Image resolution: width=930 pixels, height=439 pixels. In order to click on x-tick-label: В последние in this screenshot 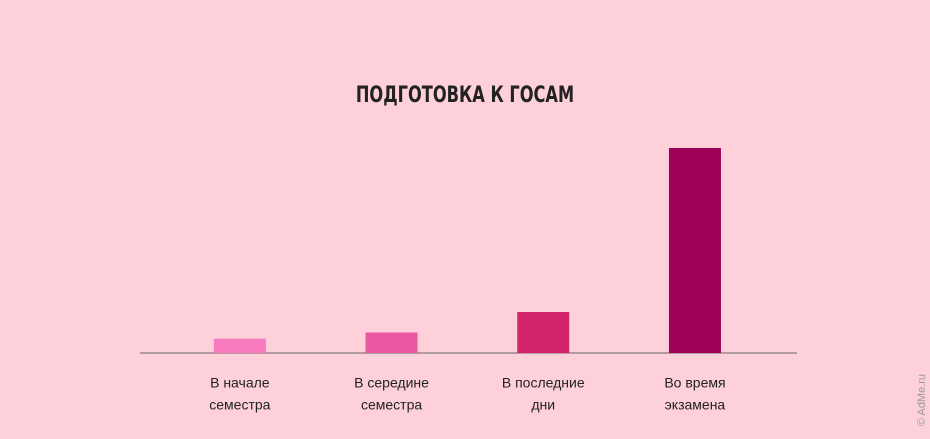, I will do `click(543, 383)`.